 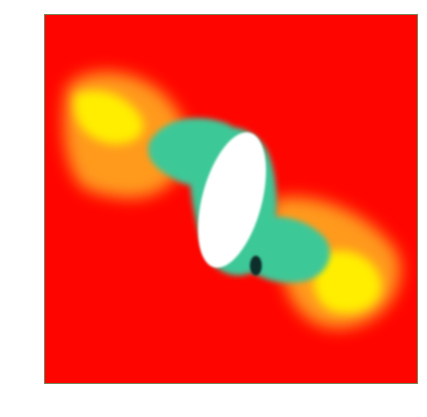 I want to click on dark-spot-ellipse, so click(x=255, y=265).